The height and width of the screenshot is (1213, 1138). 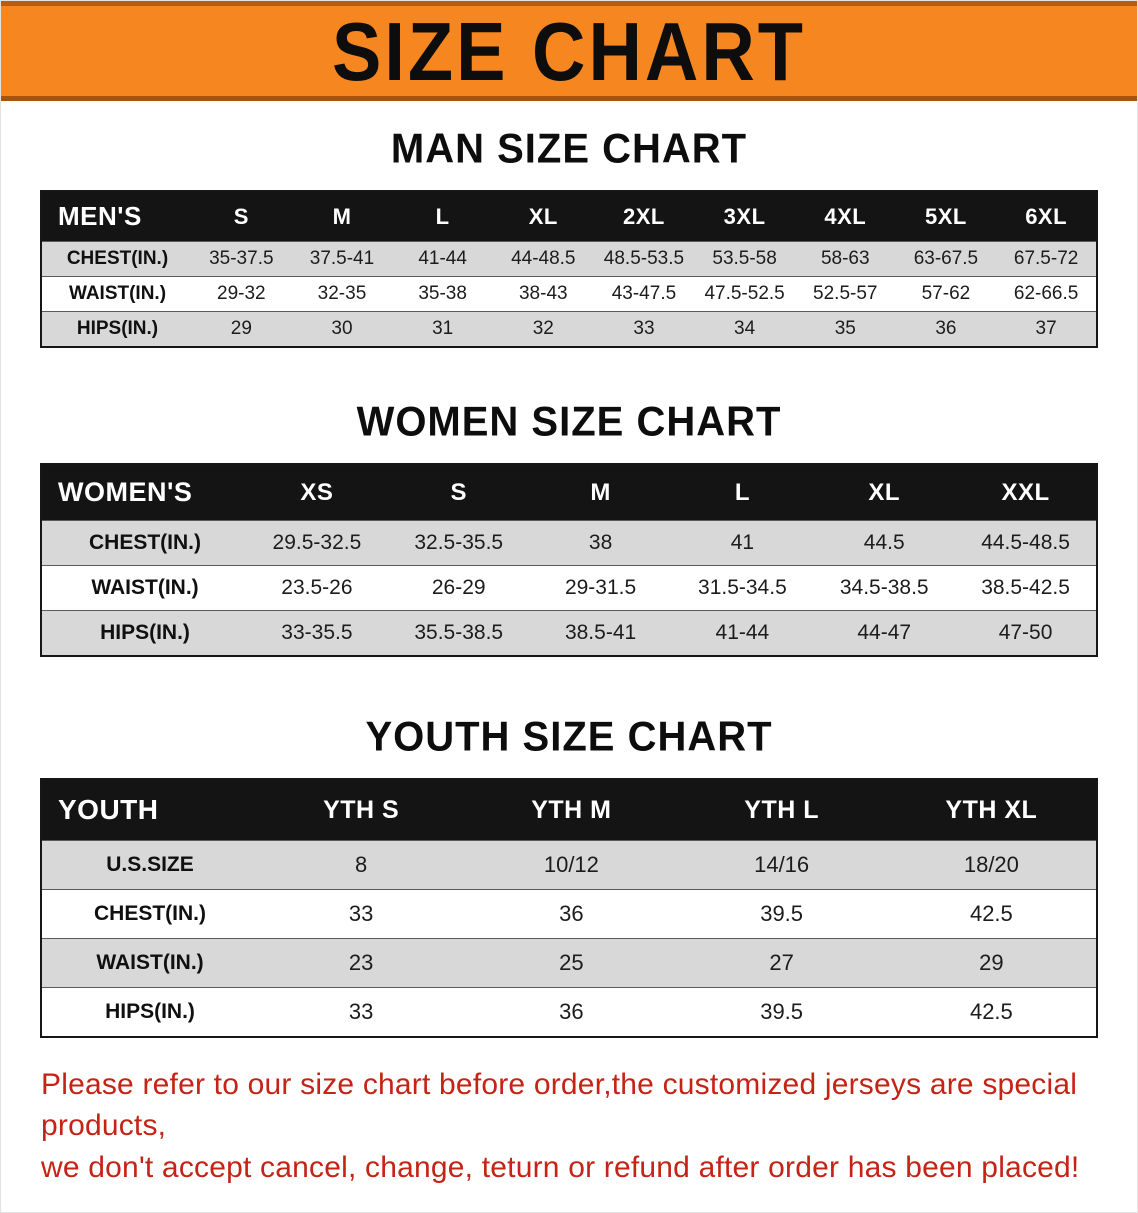 What do you see at coordinates (600, 492) in the screenshot?
I see `size-column-header: M` at bounding box center [600, 492].